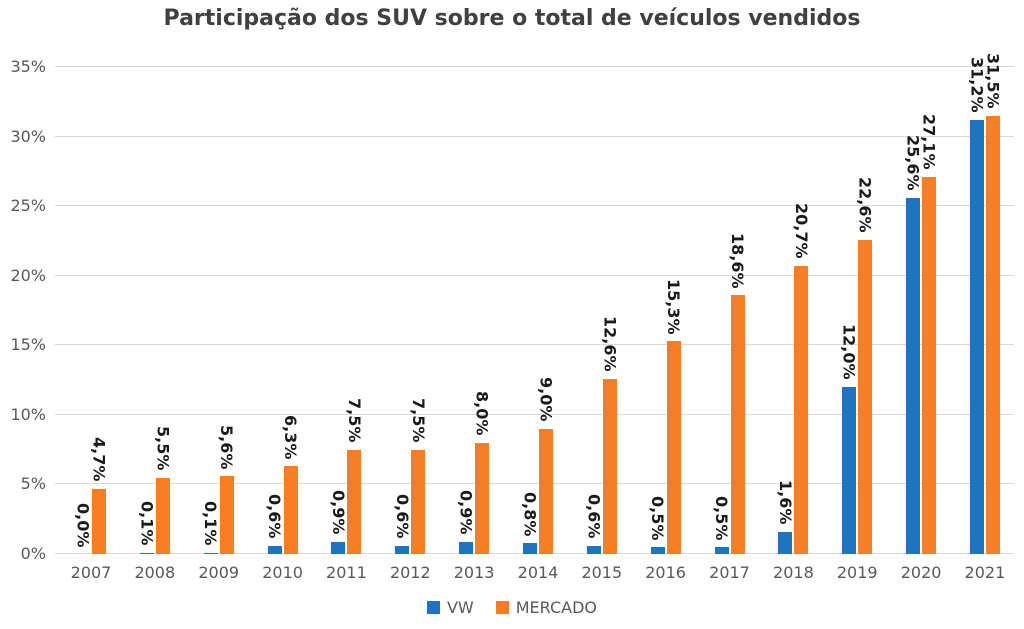 This screenshot has height=629, width=1024. What do you see at coordinates (410, 572) in the screenshot?
I see `x-axis-tick-label: 2012` at bounding box center [410, 572].